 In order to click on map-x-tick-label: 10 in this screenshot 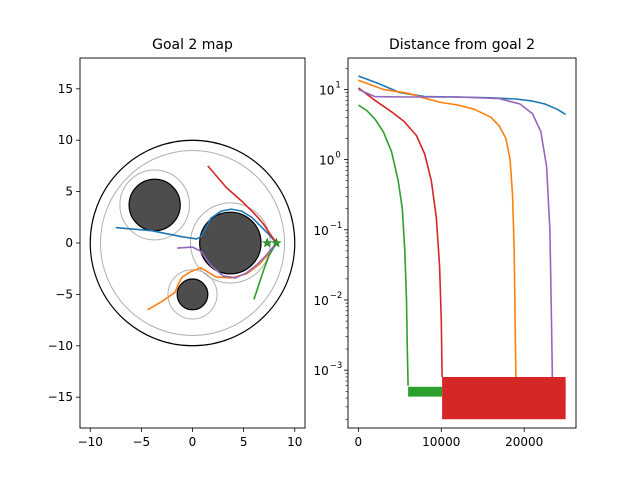, I will do `click(294, 442)`.